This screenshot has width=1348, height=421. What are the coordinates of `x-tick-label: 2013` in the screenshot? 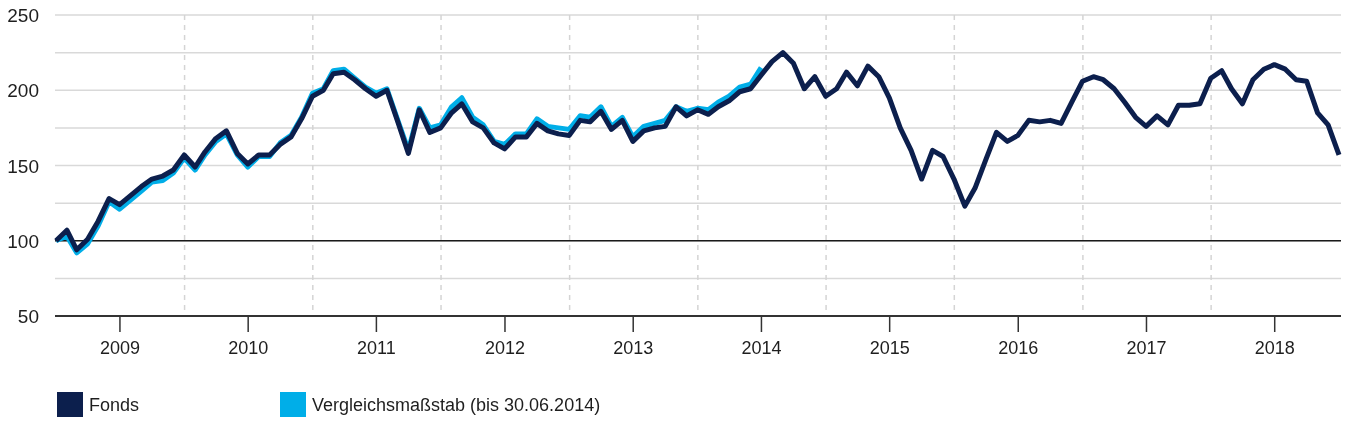 It's located at (633, 348).